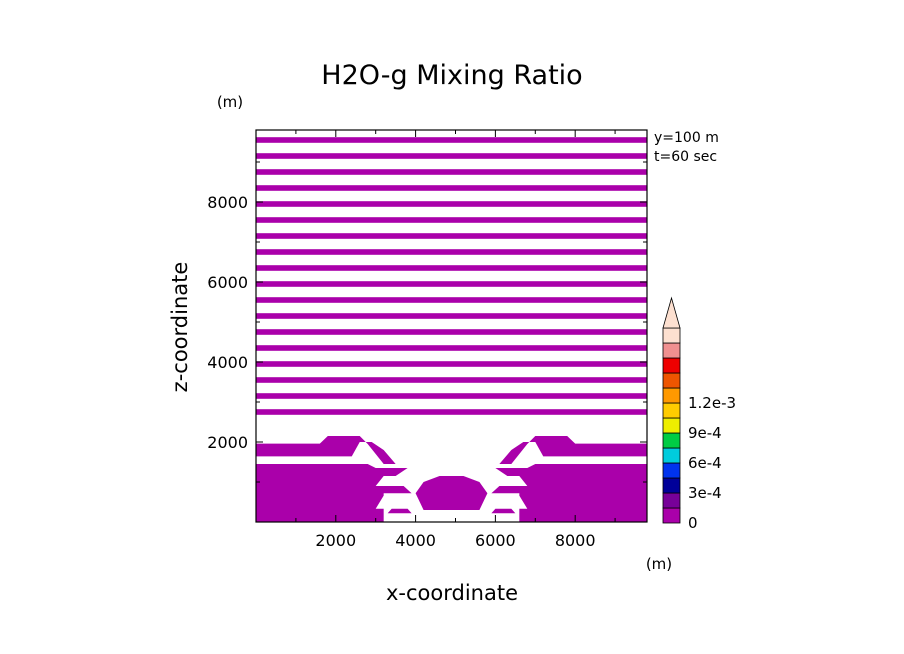  Describe the element at coordinates (230, 102) in the screenshot. I see `y-unit-label: (m)` at that location.